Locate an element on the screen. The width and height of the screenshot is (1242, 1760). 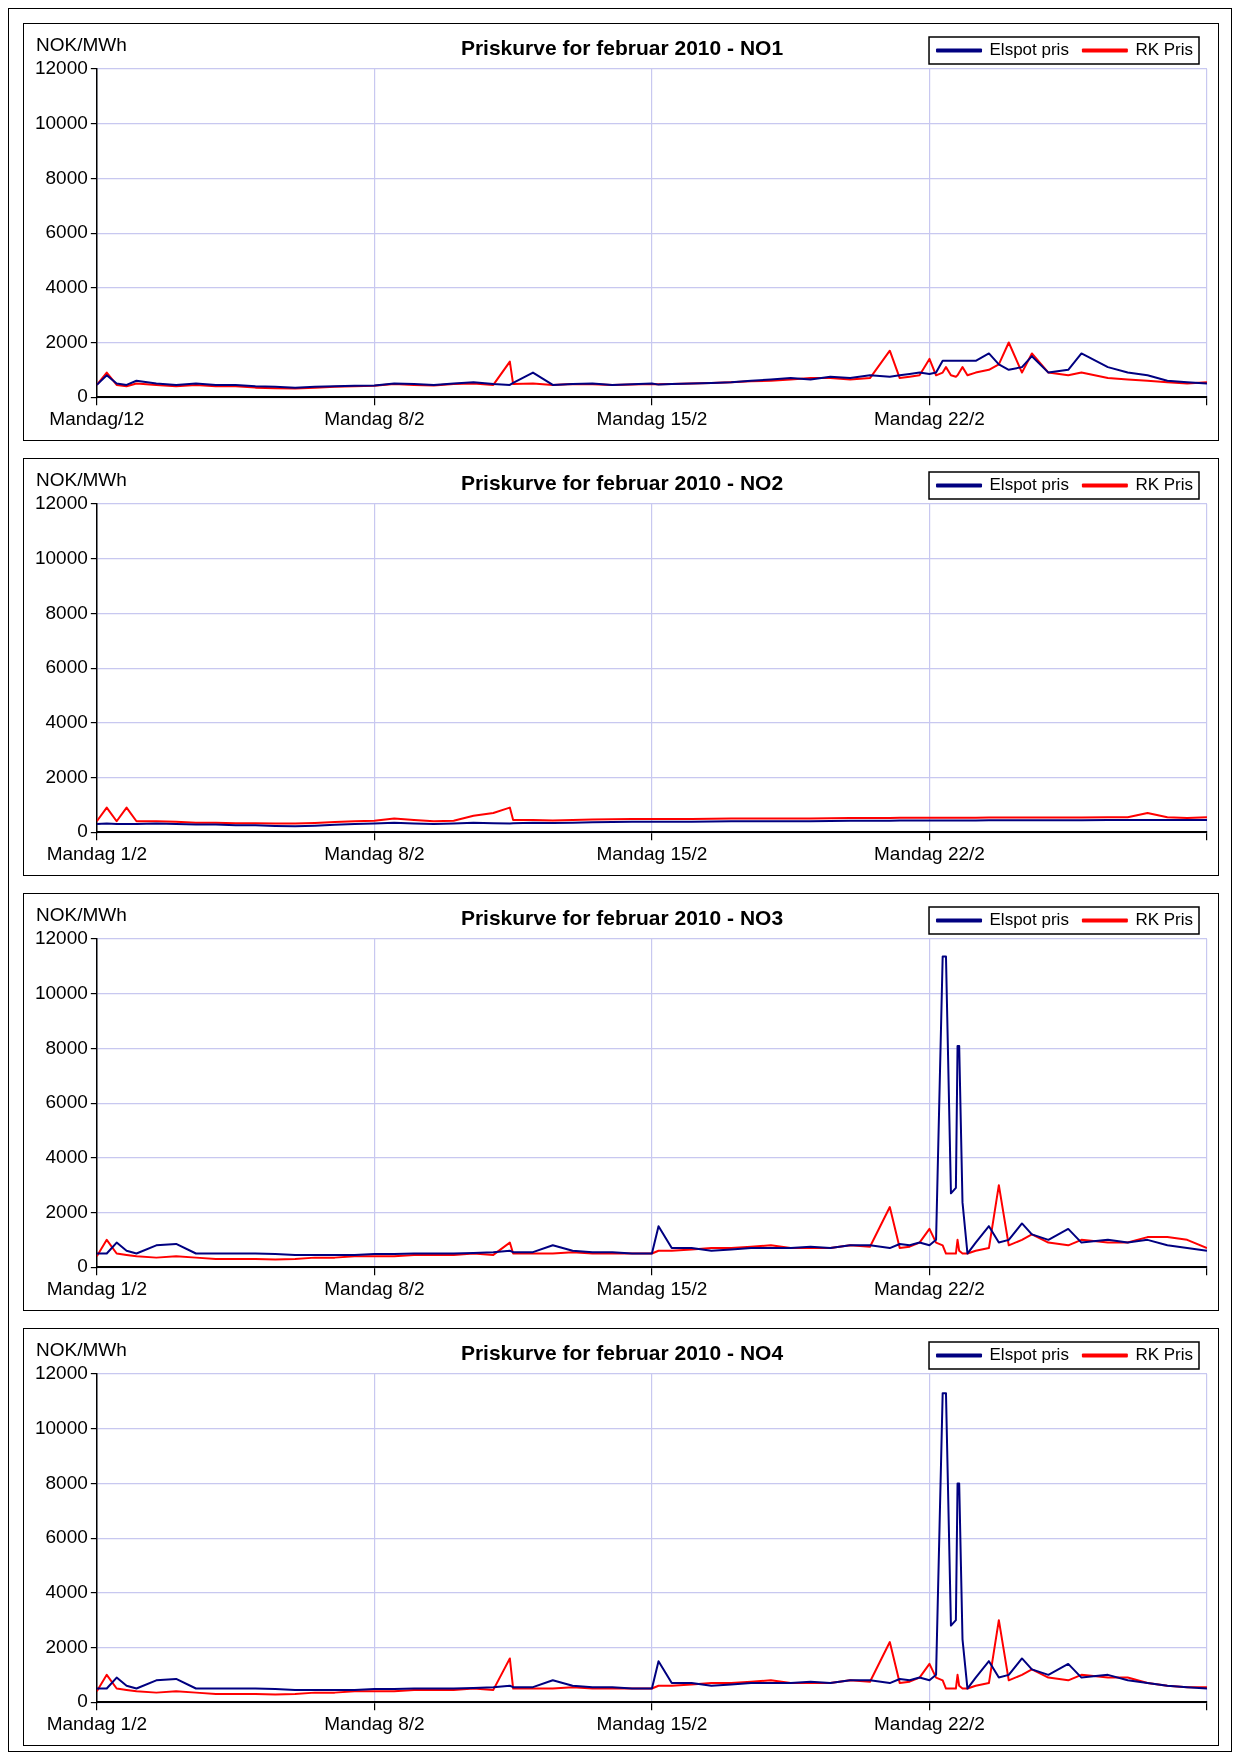
chart-title: Priskurve for februar 2010 - NO2 is located at coordinates (622, 482).